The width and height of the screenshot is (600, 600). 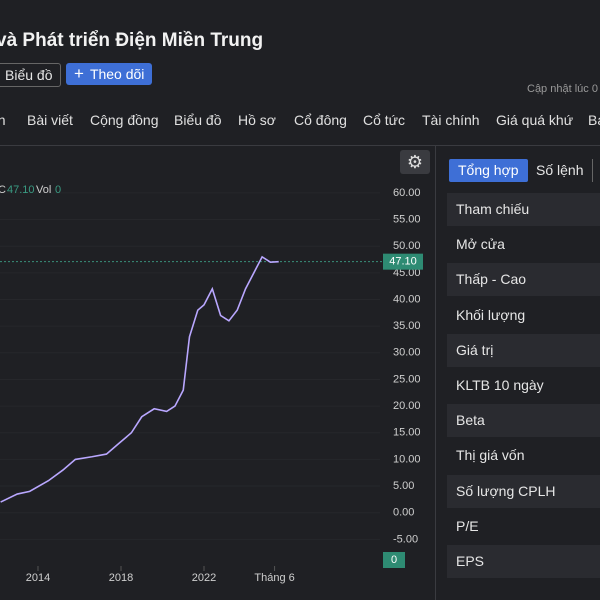 I want to click on plus-icon: +, so click(x=79, y=73).